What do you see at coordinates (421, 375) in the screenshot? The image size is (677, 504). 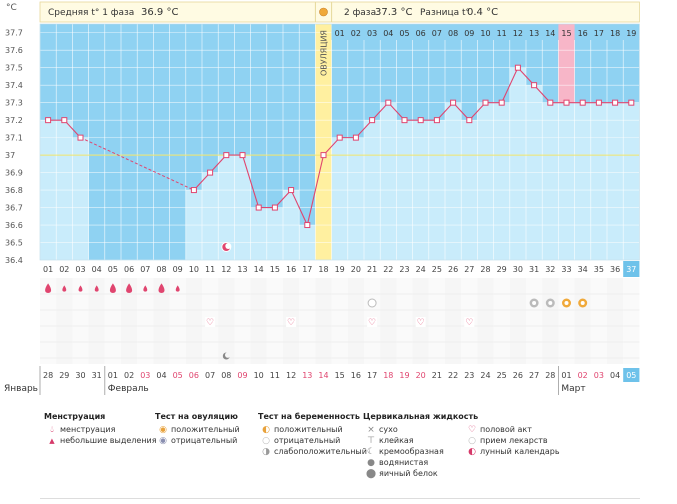 I see `date-label: 20` at bounding box center [421, 375].